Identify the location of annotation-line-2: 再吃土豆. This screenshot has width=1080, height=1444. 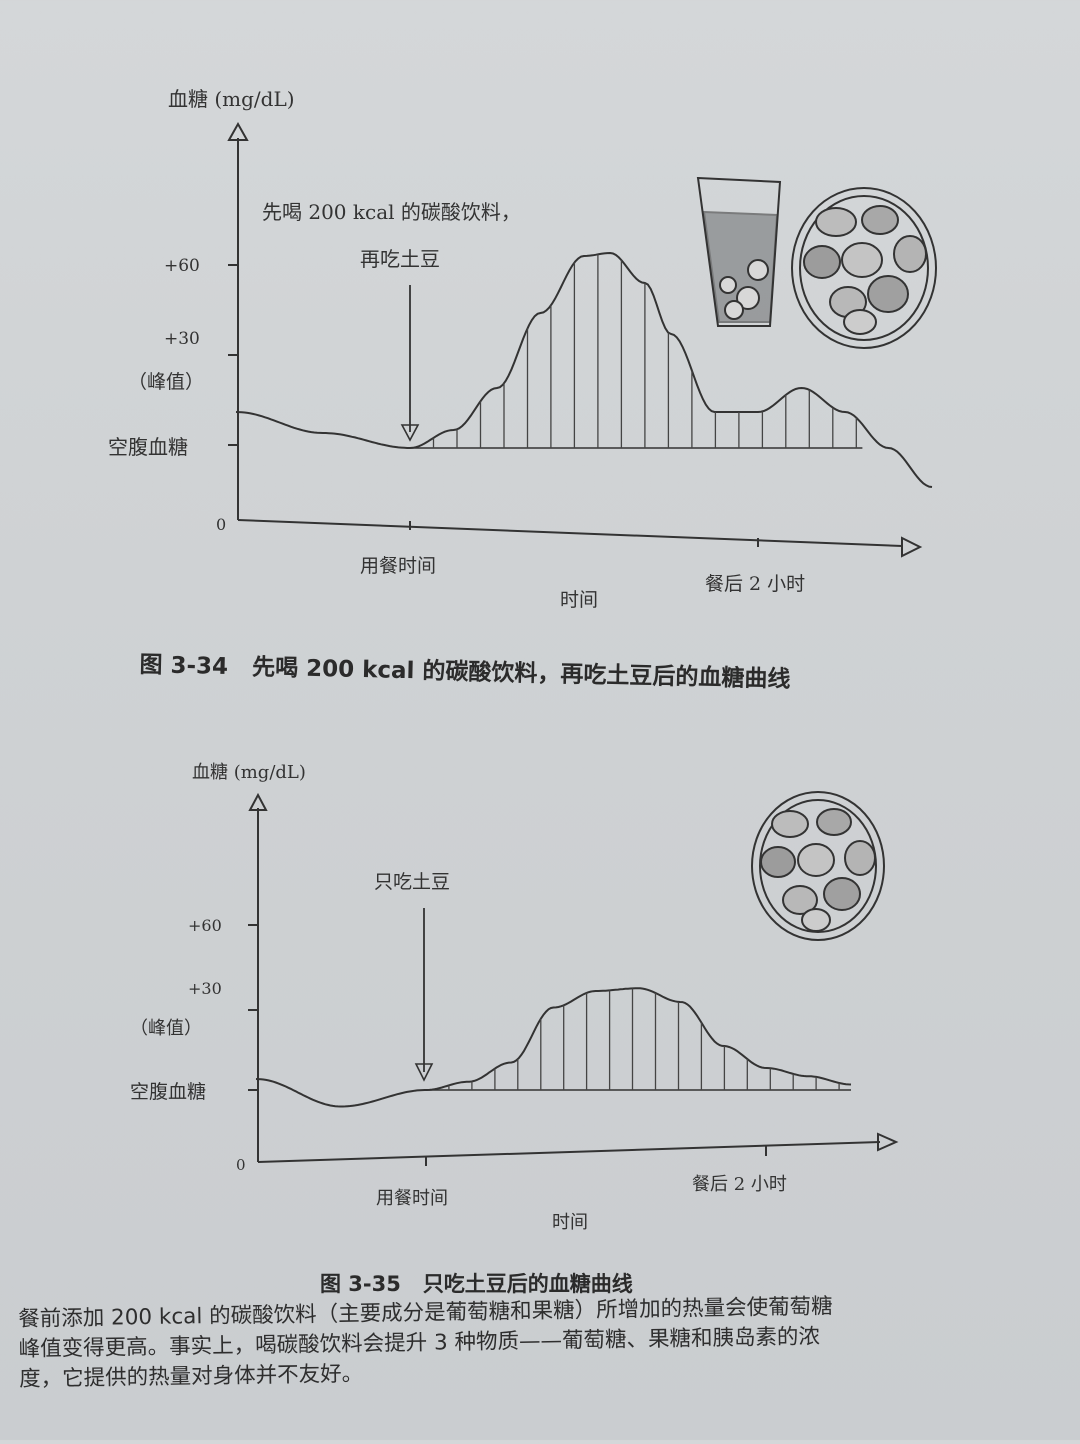
(400, 259).